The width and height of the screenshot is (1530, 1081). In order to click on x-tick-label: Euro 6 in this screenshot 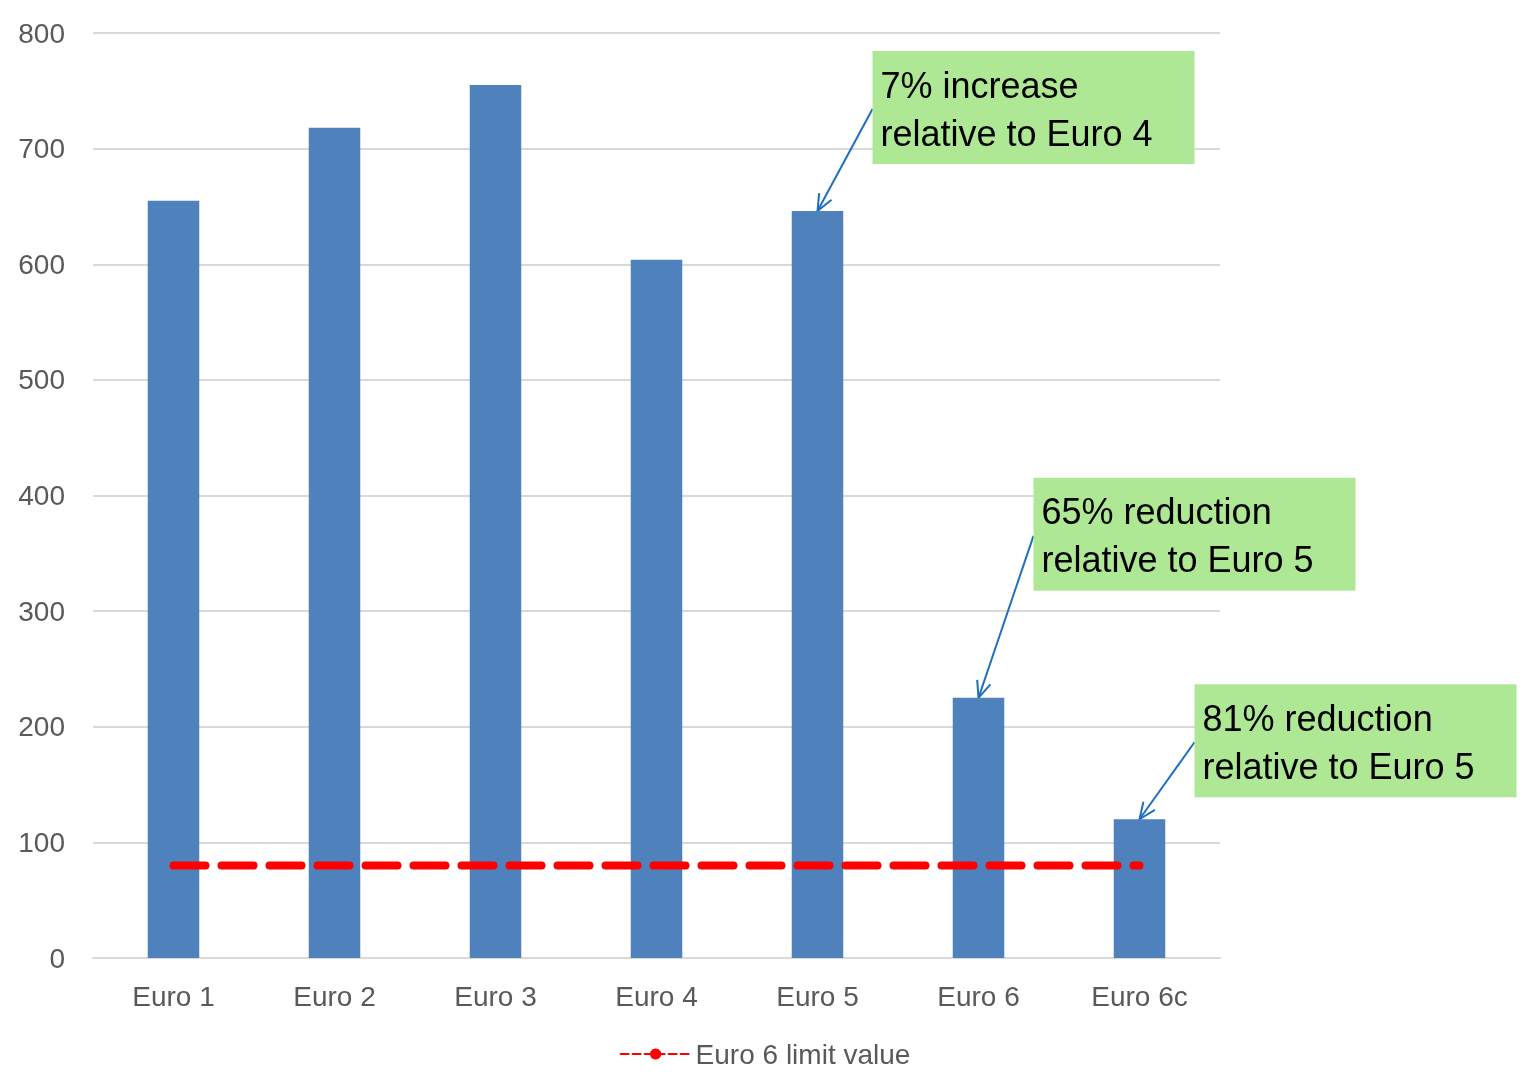, I will do `click(978, 996)`.